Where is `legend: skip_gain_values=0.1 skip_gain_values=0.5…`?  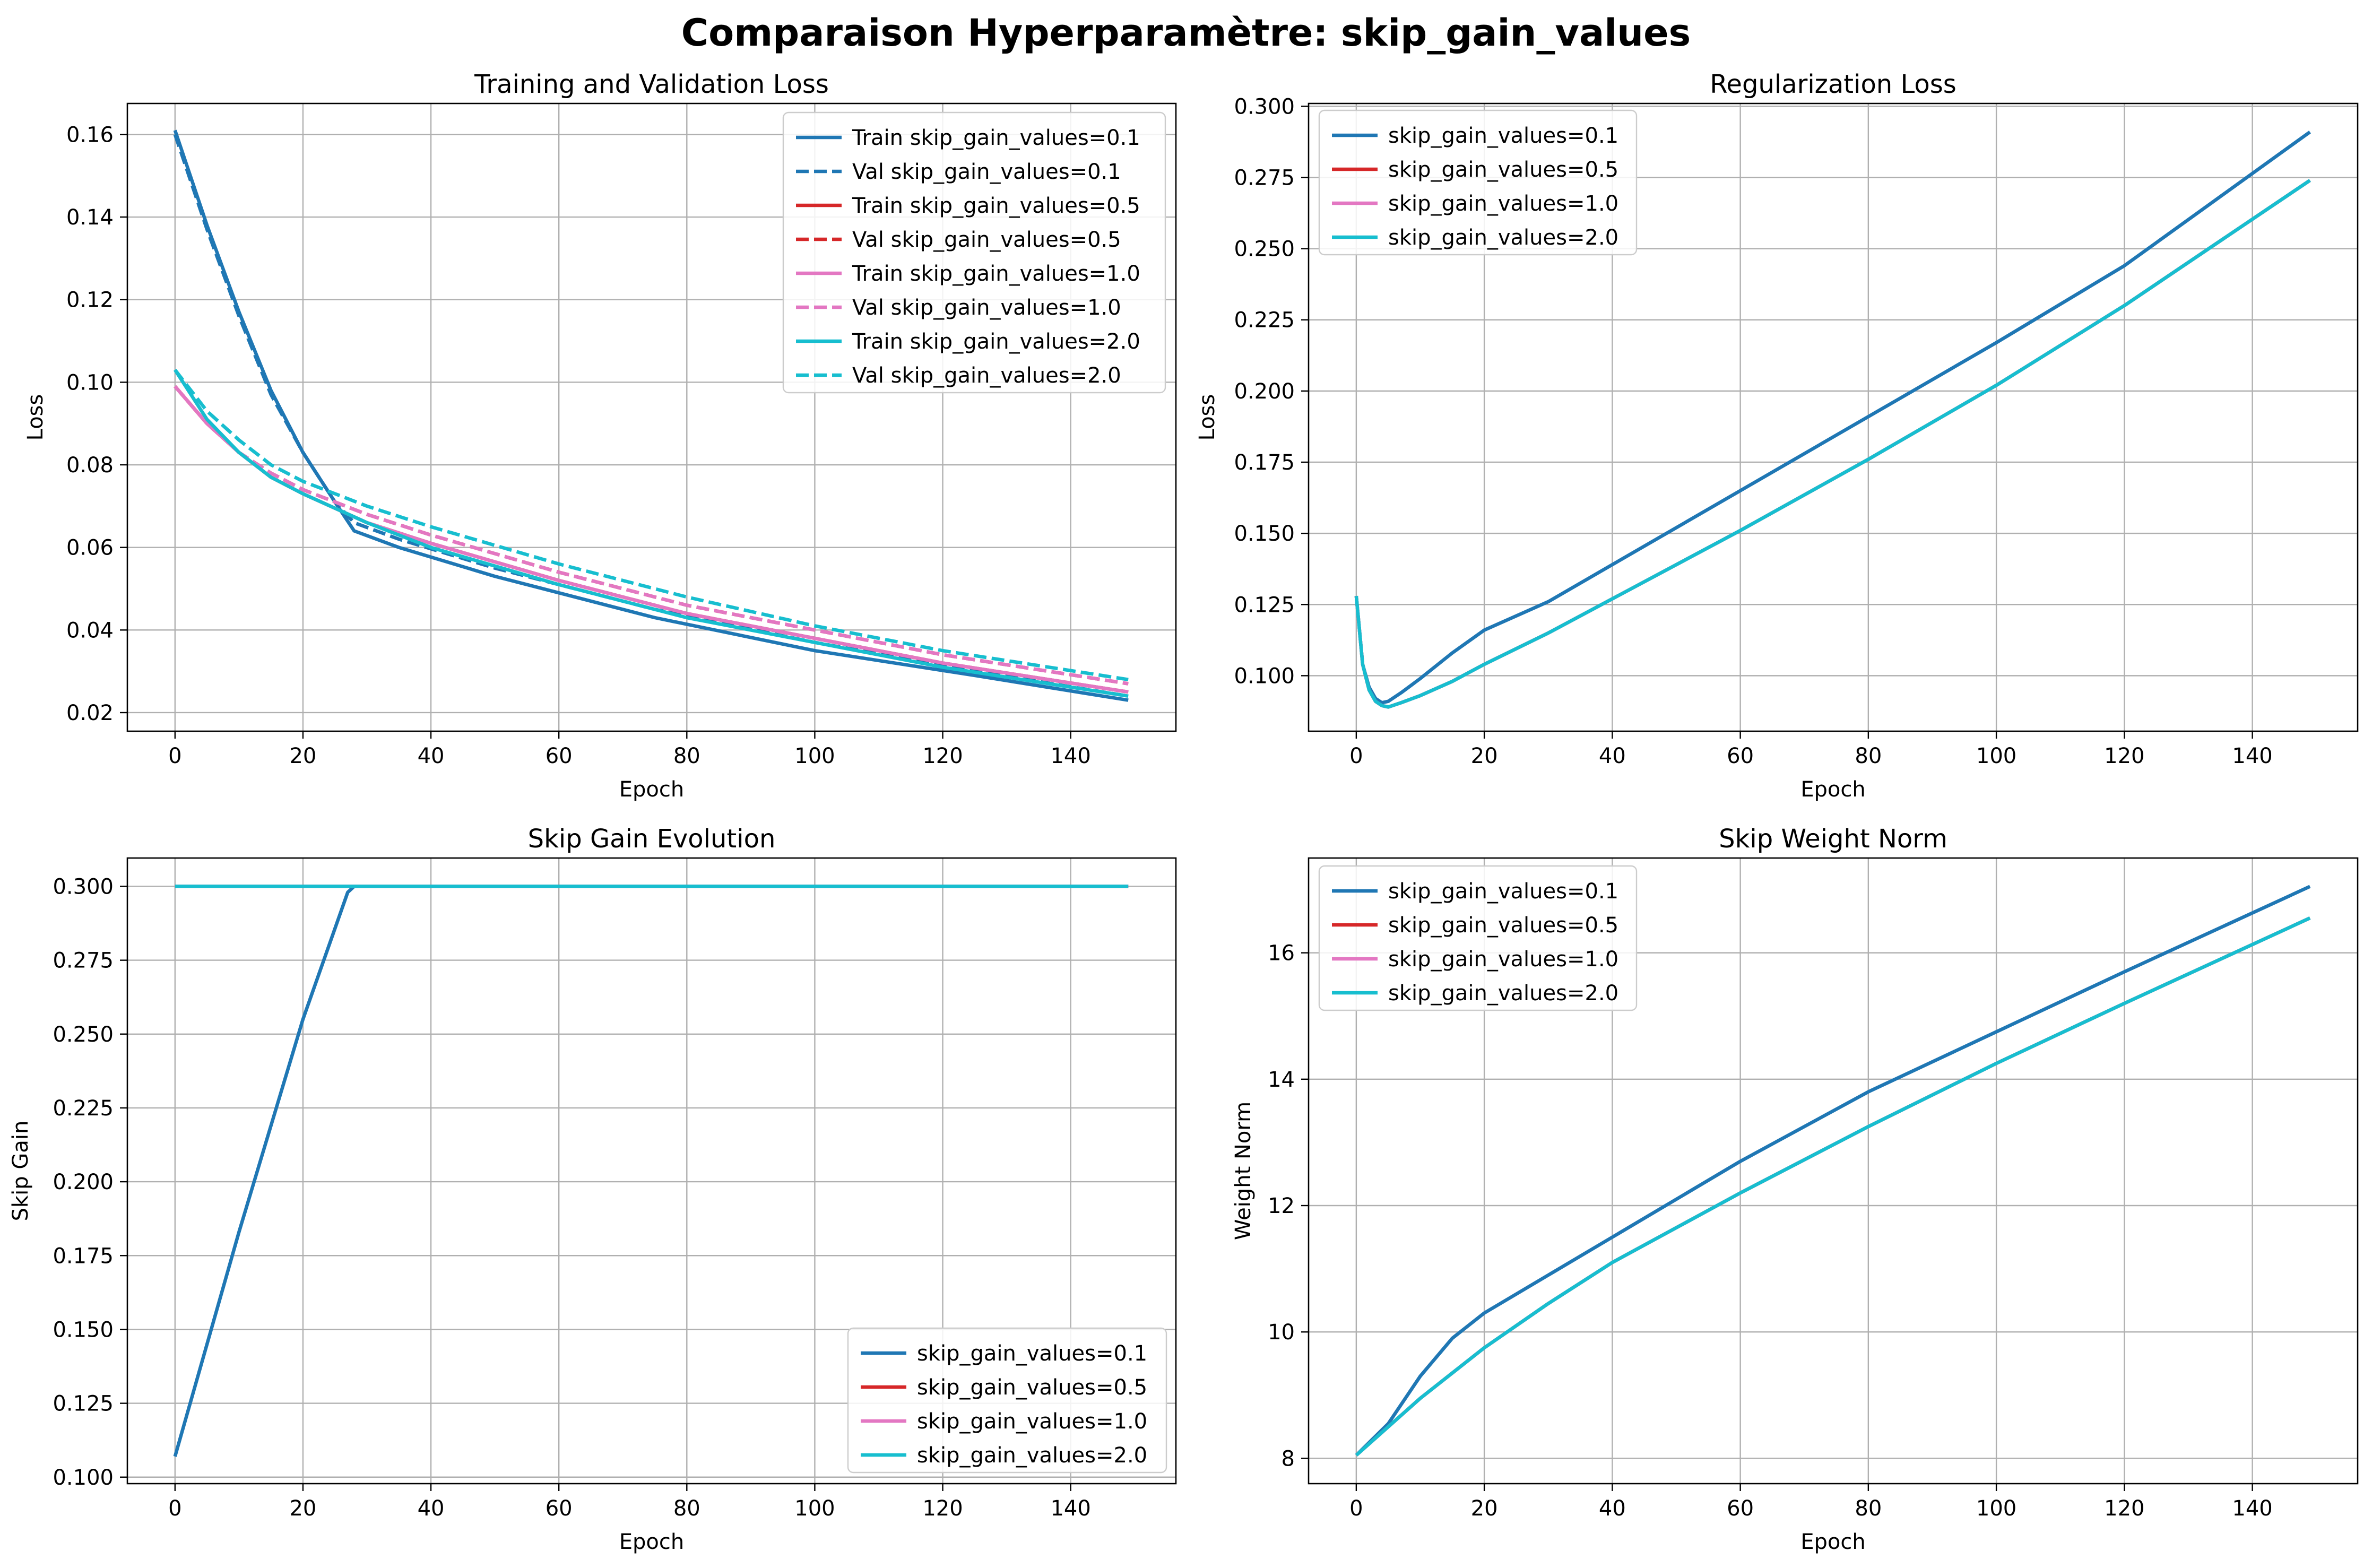
legend: skip_gain_values=0.1 skip_gain_values=0.5… is located at coordinates (1478, 182).